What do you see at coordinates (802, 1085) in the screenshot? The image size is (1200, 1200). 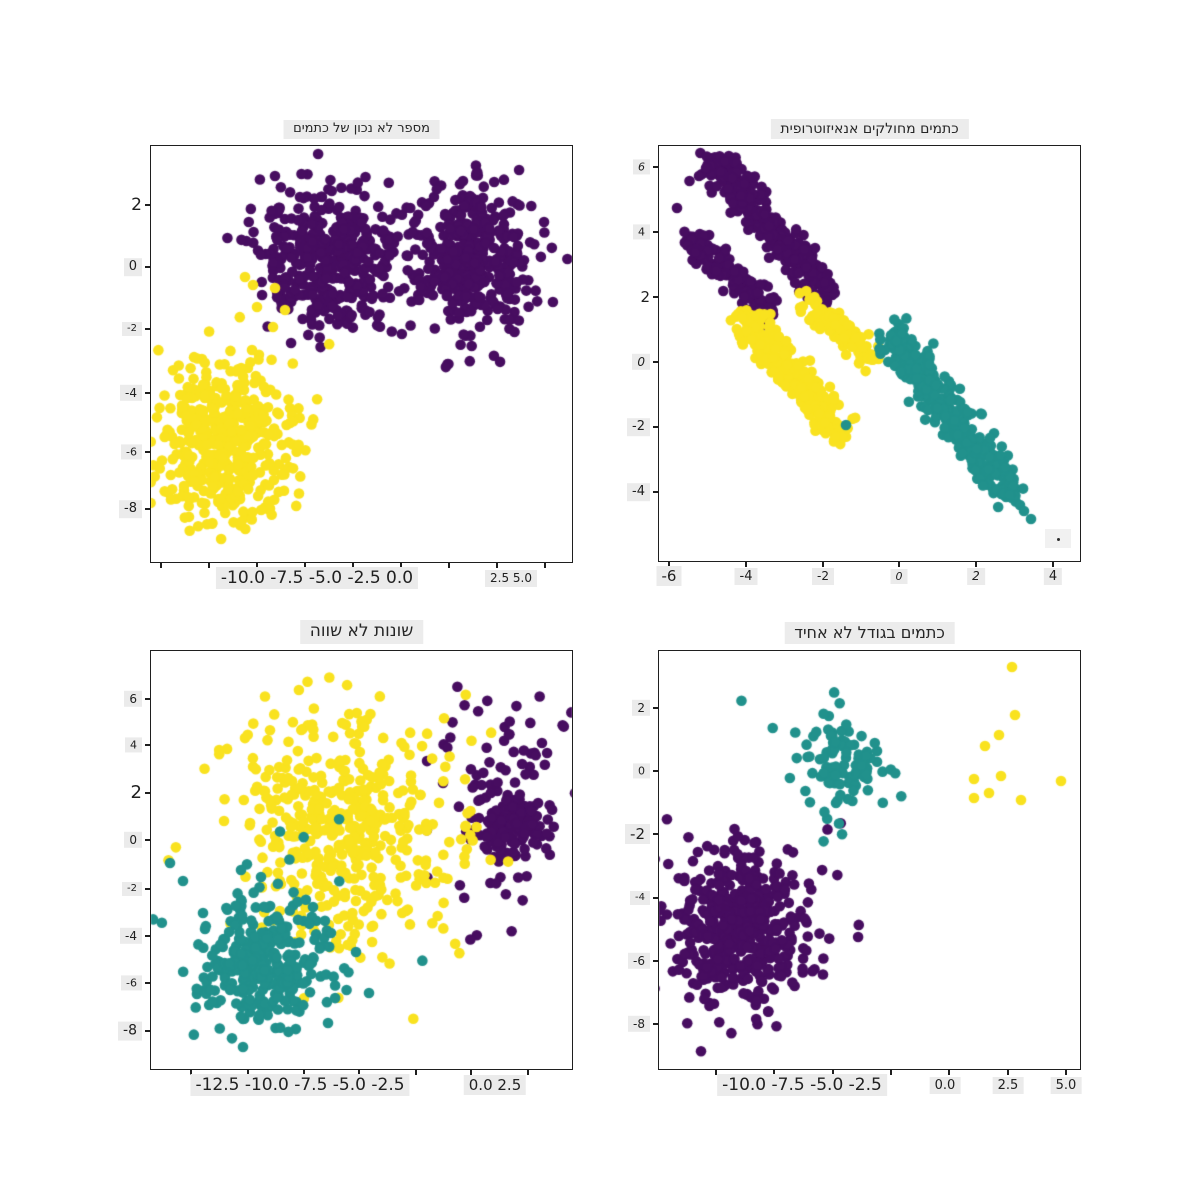 I see `x-tick-label: -10.0 -7.5 -5.0 -2.5` at bounding box center [802, 1085].